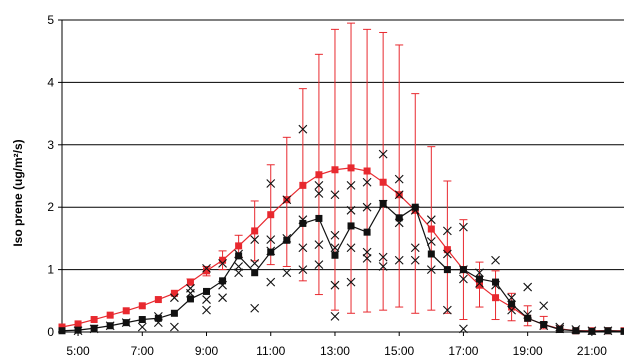 The image size is (624, 359). Describe the element at coordinates (335, 351) in the screenshot. I see `x-tick-label: 13:00` at that location.